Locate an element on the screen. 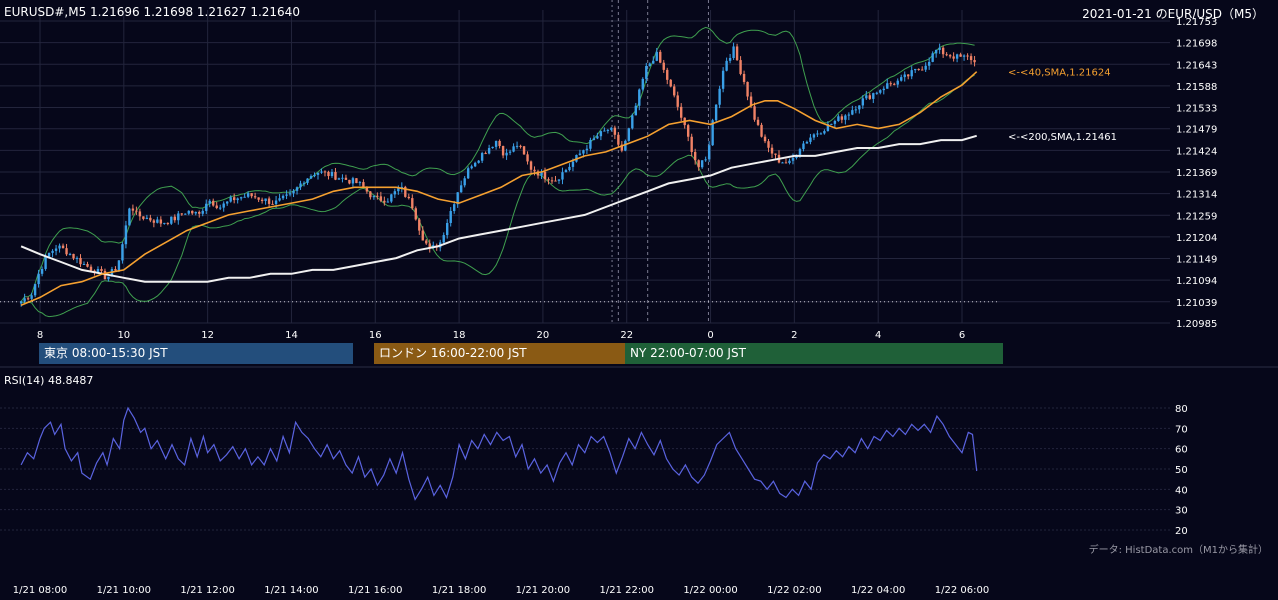 This screenshot has height=600, width=1278. rsi-tick-label: 40 is located at coordinates (1181, 490).